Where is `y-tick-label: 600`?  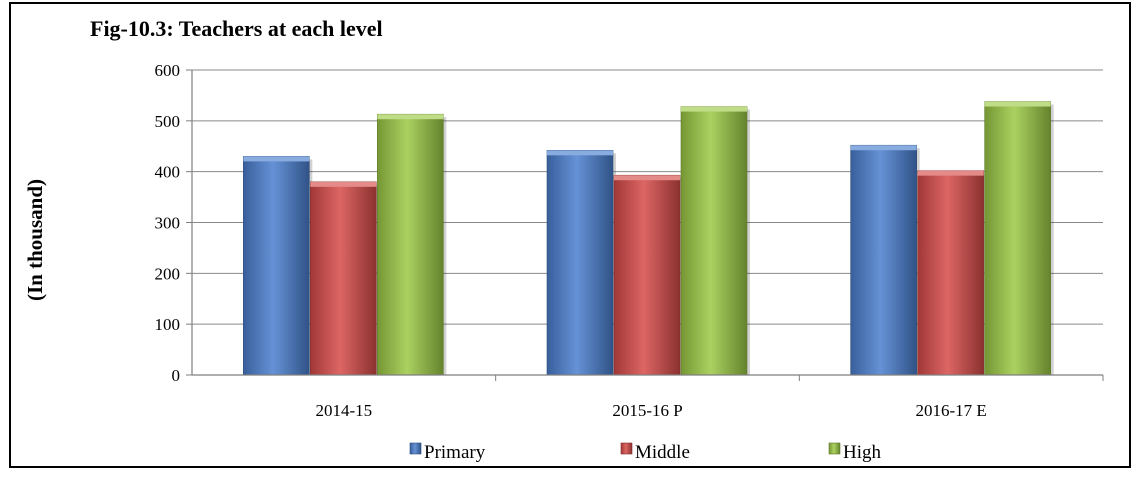
y-tick-label: 600 is located at coordinates (168, 70).